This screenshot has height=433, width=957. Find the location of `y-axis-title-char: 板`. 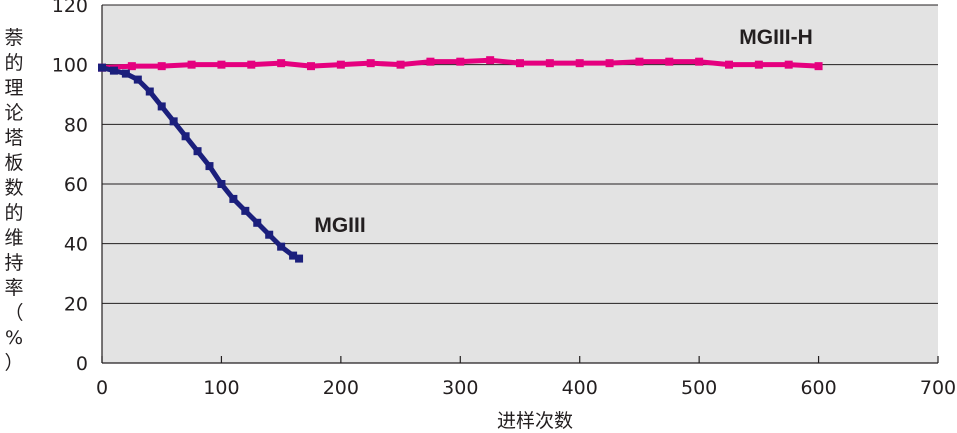

y-axis-title-char: 板 is located at coordinates (13, 163).